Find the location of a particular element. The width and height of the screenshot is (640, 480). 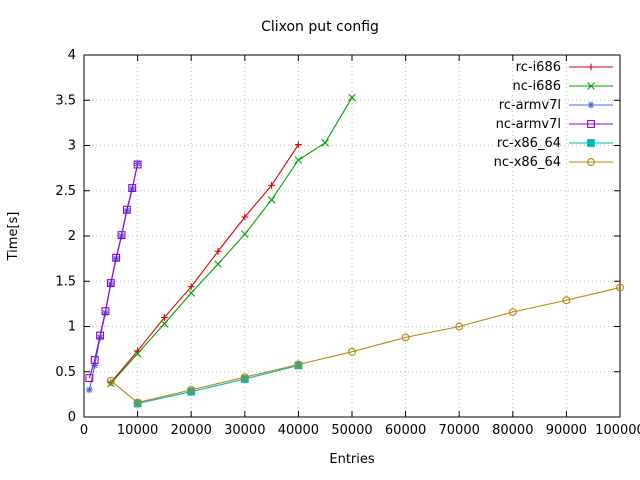

legend-entry-rc-i686: rc-i686 is located at coordinates (564, 67).